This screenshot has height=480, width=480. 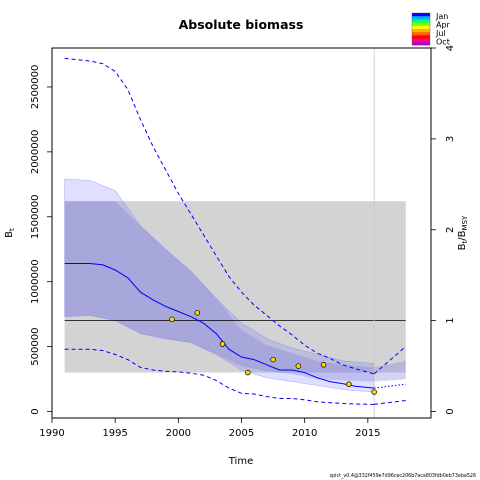 I want to click on y-tick-label: 1500000, so click(x=35, y=217).